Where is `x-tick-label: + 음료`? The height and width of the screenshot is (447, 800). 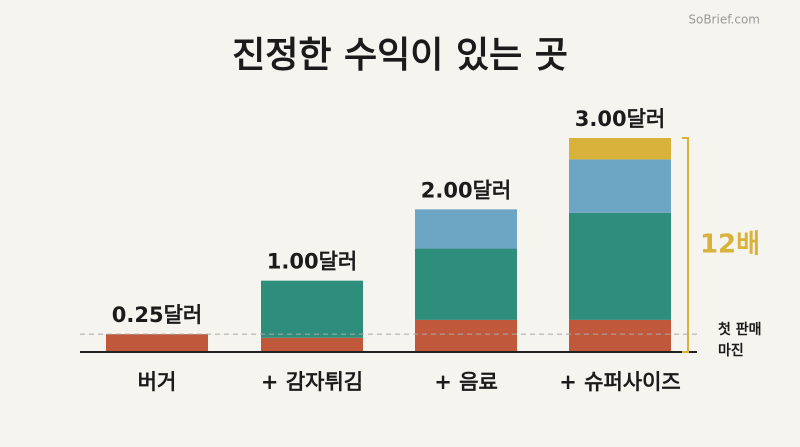
x-tick-label: + 음료 is located at coordinates (466, 382).